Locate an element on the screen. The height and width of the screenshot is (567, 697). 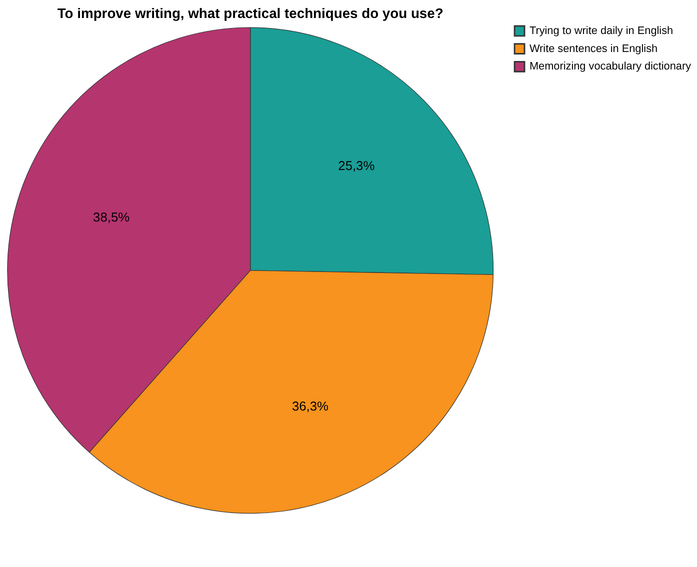
legend-label: Memorizing vocabulary dictionary is located at coordinates (610, 66).